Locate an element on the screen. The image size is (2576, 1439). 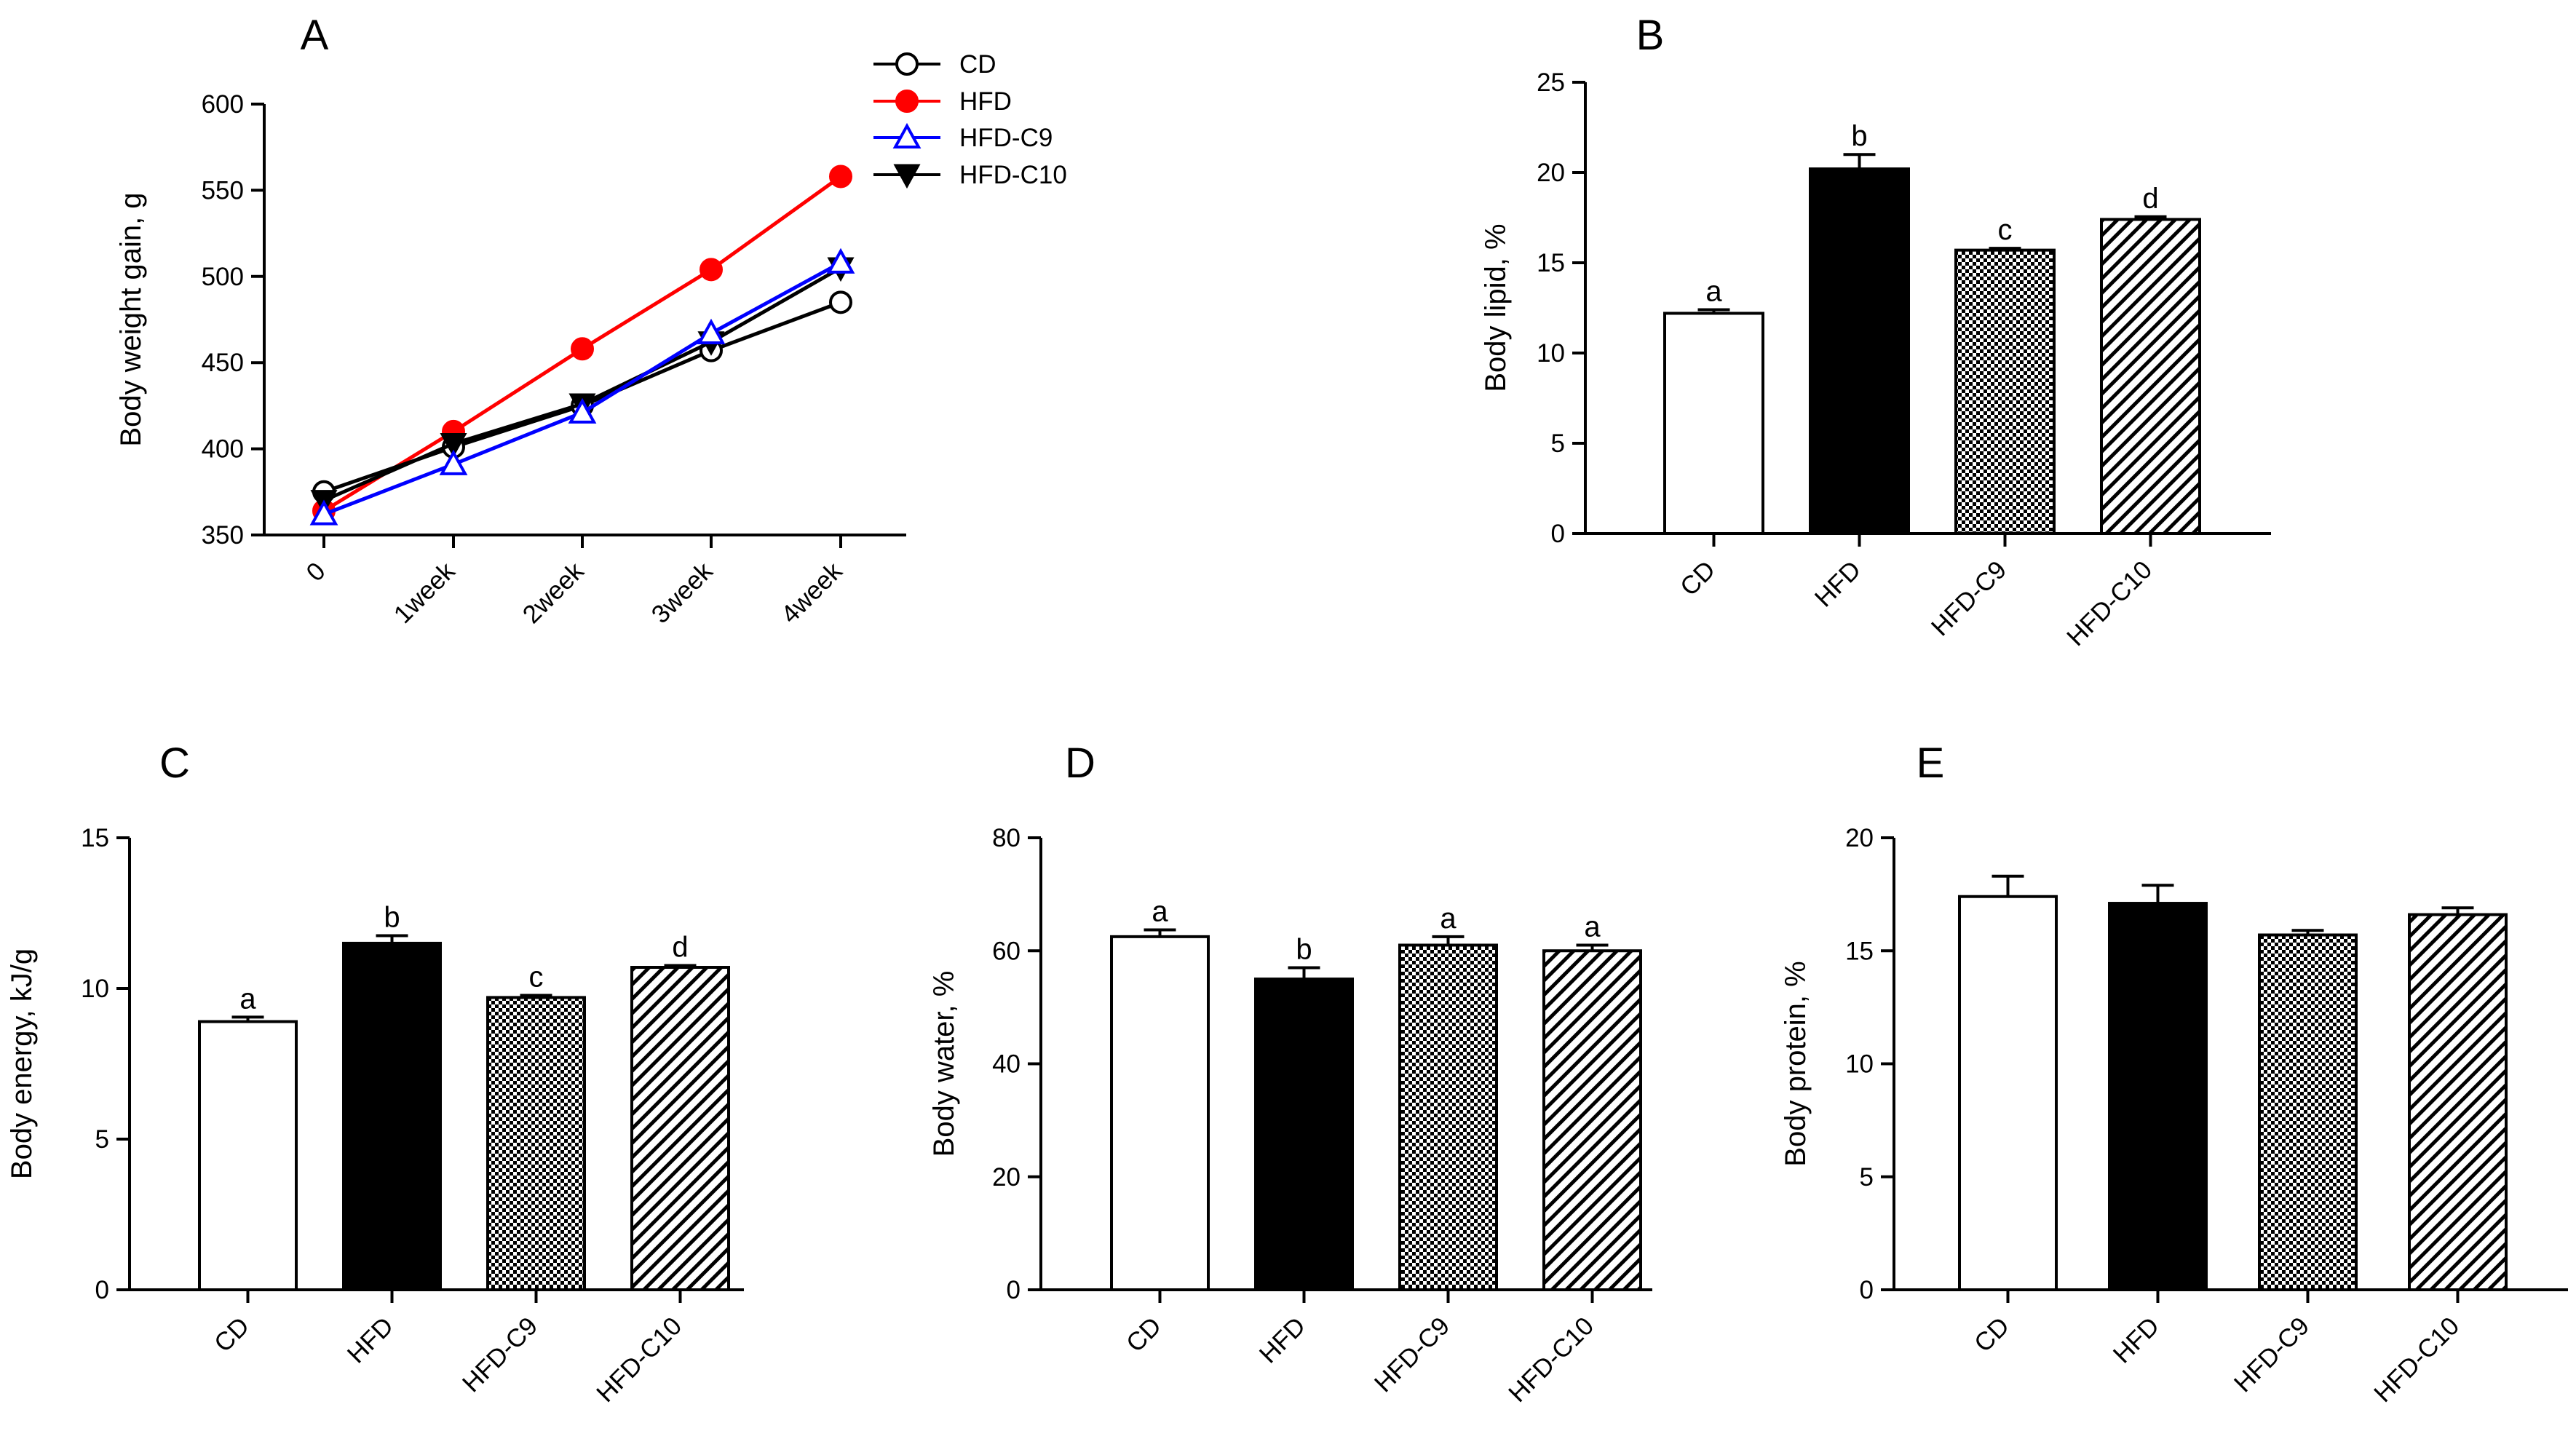
y-tick-label: 80 is located at coordinates (1006, 838).